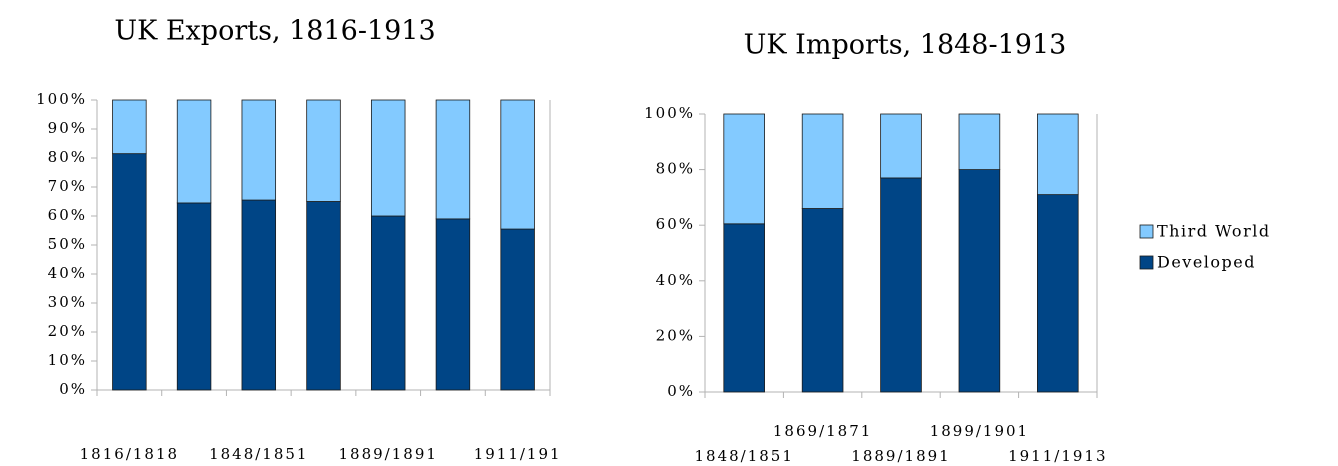  Describe the element at coordinates (905, 45) in the screenshot. I see `chart-title: UK Imports, 1848-1913` at that location.